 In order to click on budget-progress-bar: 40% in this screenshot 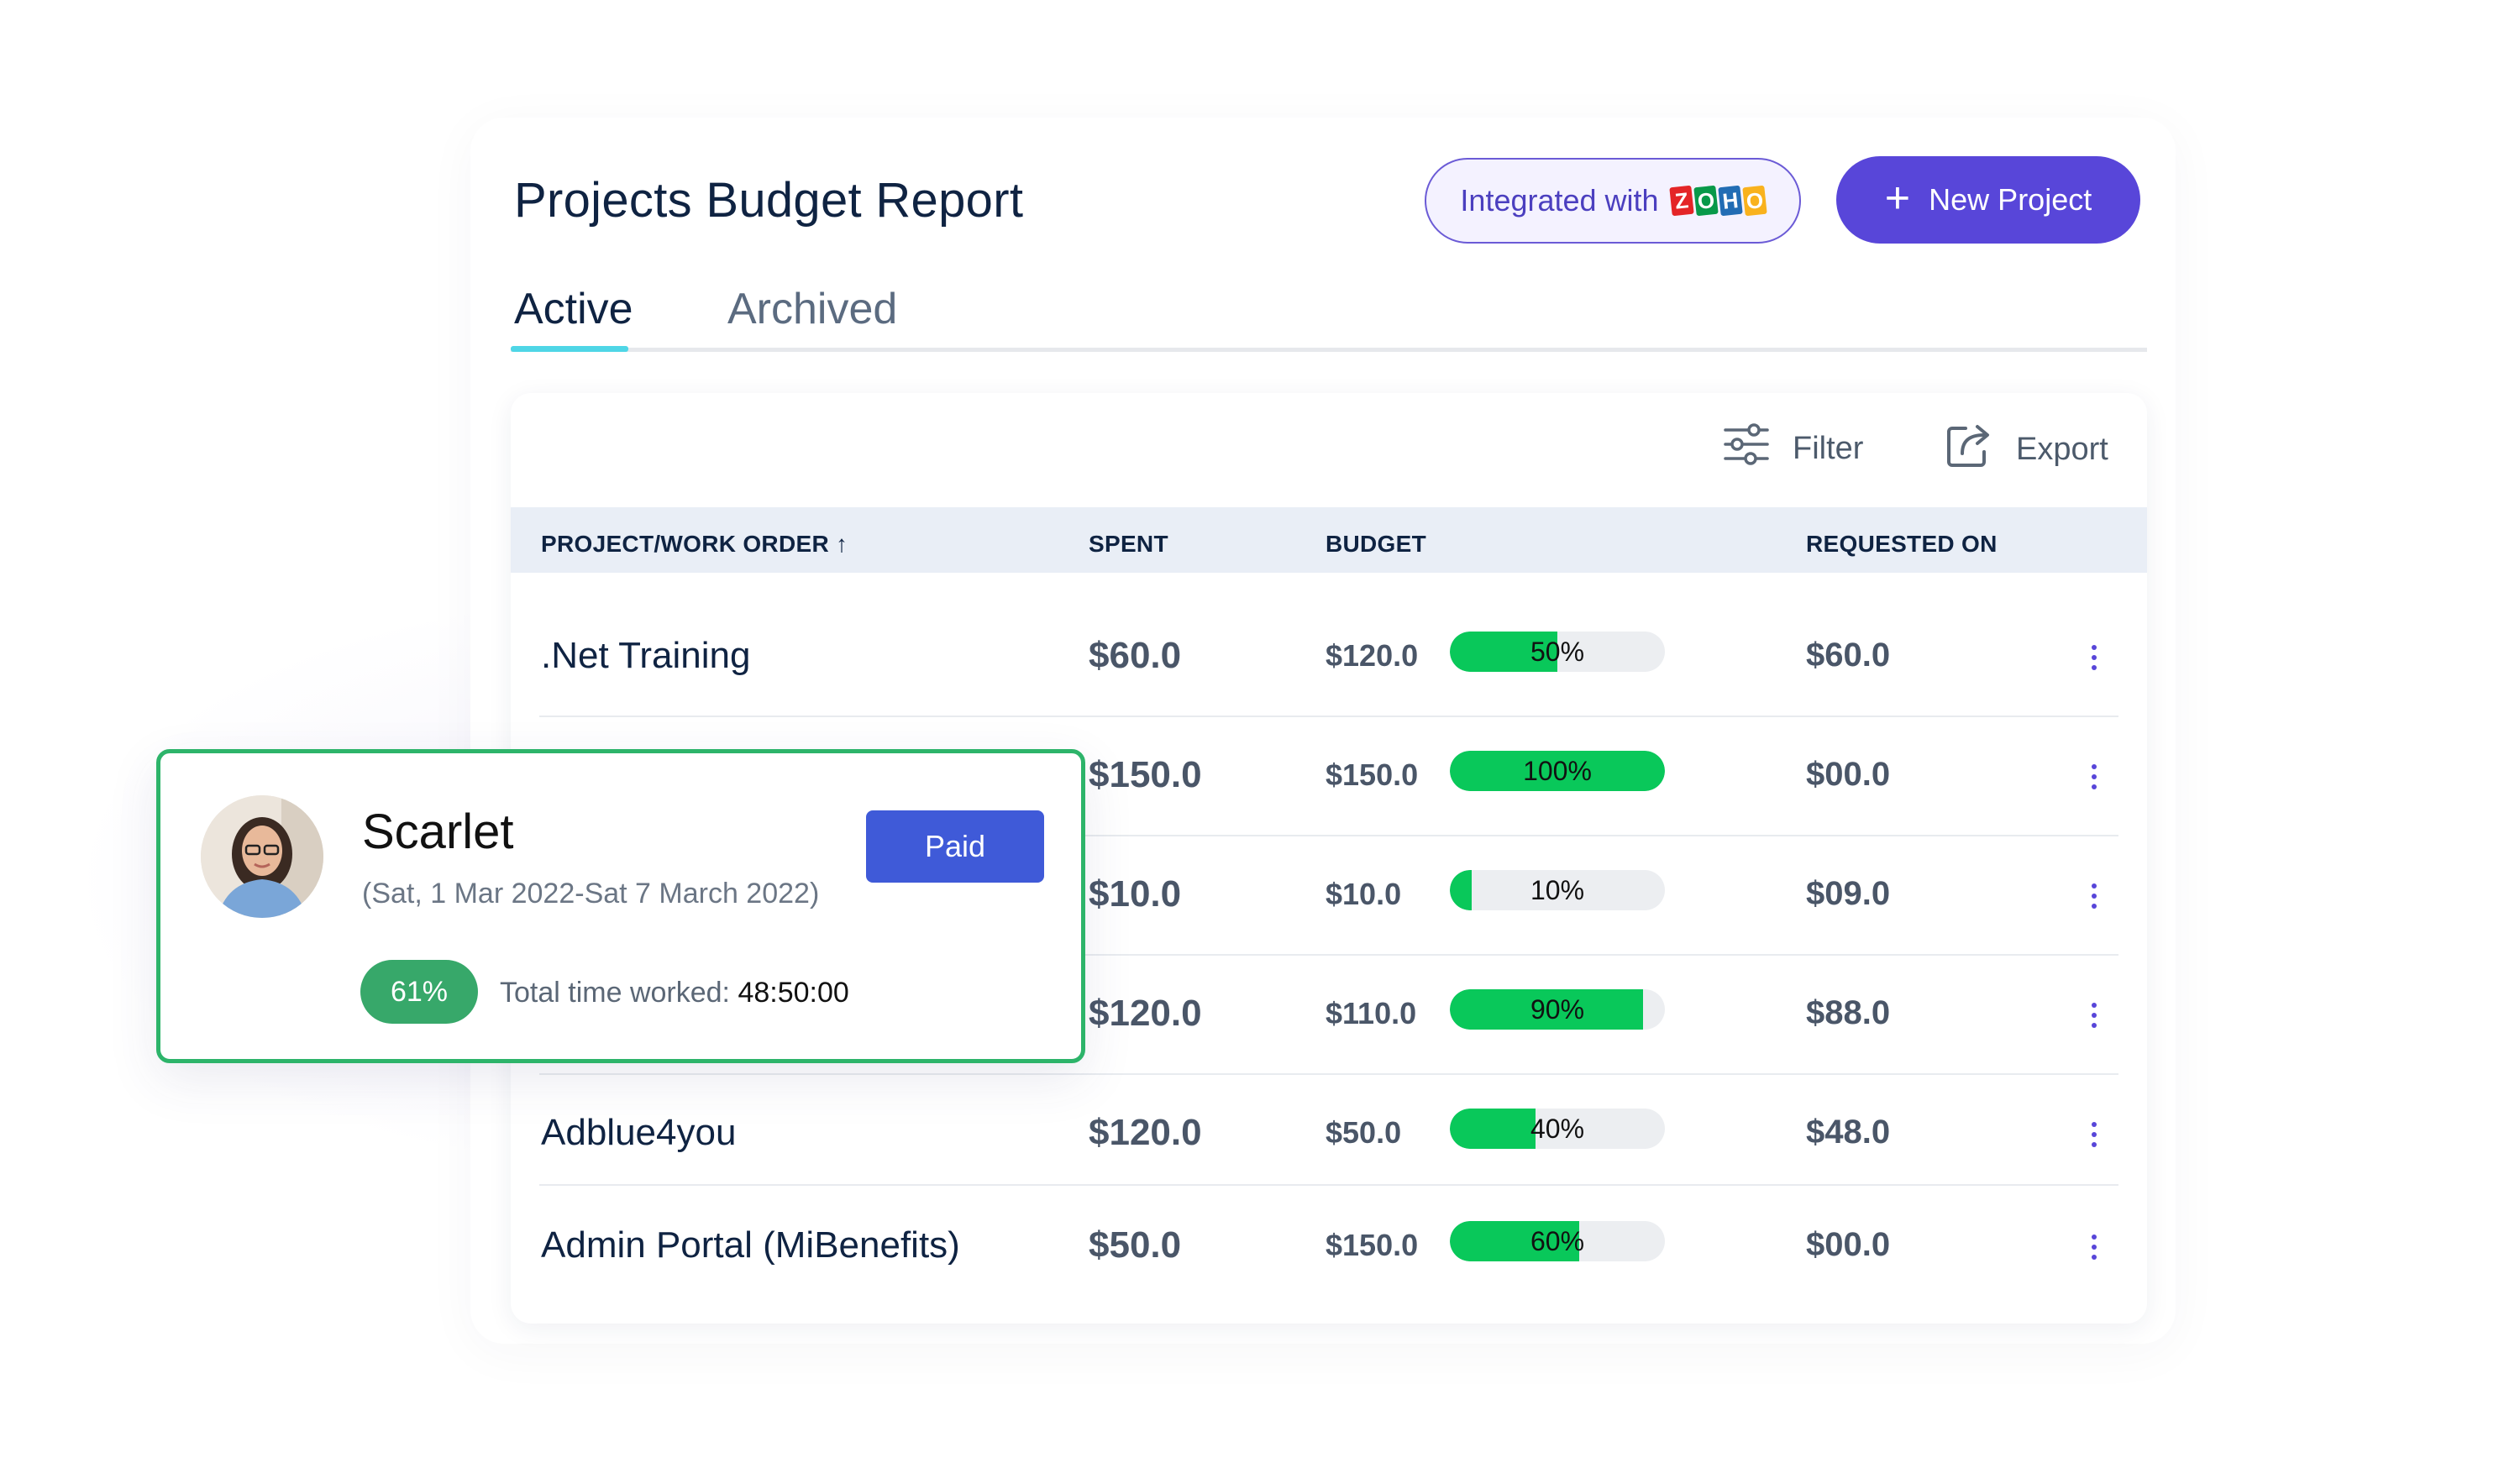, I will do `click(1557, 1129)`.